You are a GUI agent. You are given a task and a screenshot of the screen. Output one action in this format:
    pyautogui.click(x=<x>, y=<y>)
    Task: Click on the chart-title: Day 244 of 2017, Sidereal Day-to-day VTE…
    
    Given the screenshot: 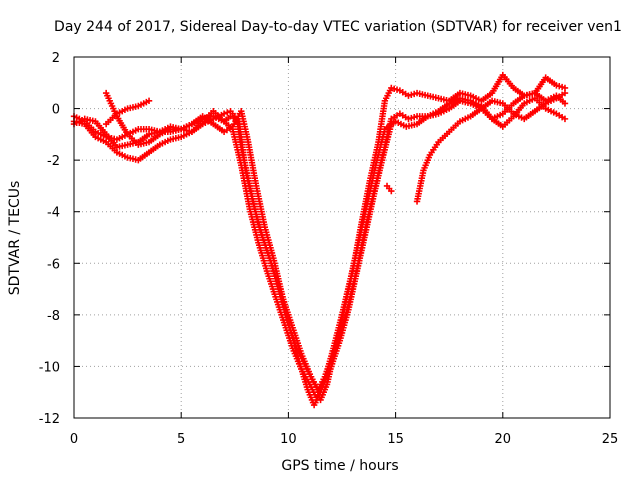 What is the action you would take?
    pyautogui.click(x=338, y=27)
    